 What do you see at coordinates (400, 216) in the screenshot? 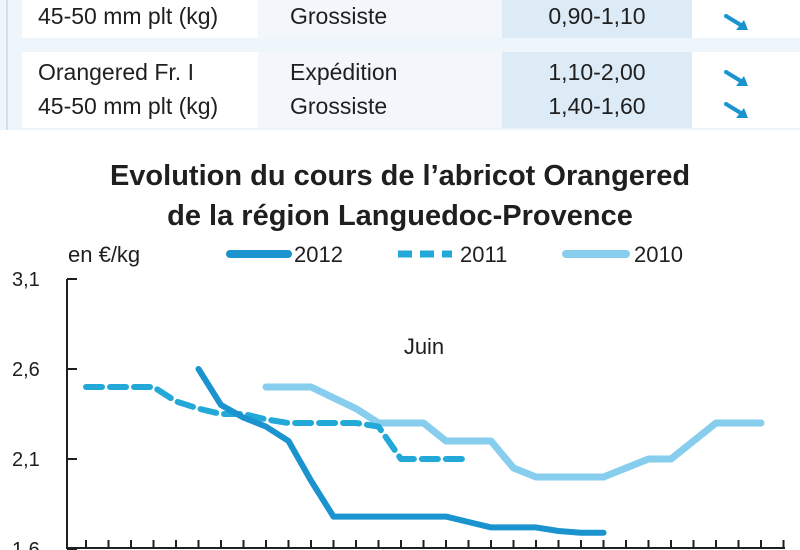
I see `chart-title-line-2: de la région Languedoc-Provence` at bounding box center [400, 216].